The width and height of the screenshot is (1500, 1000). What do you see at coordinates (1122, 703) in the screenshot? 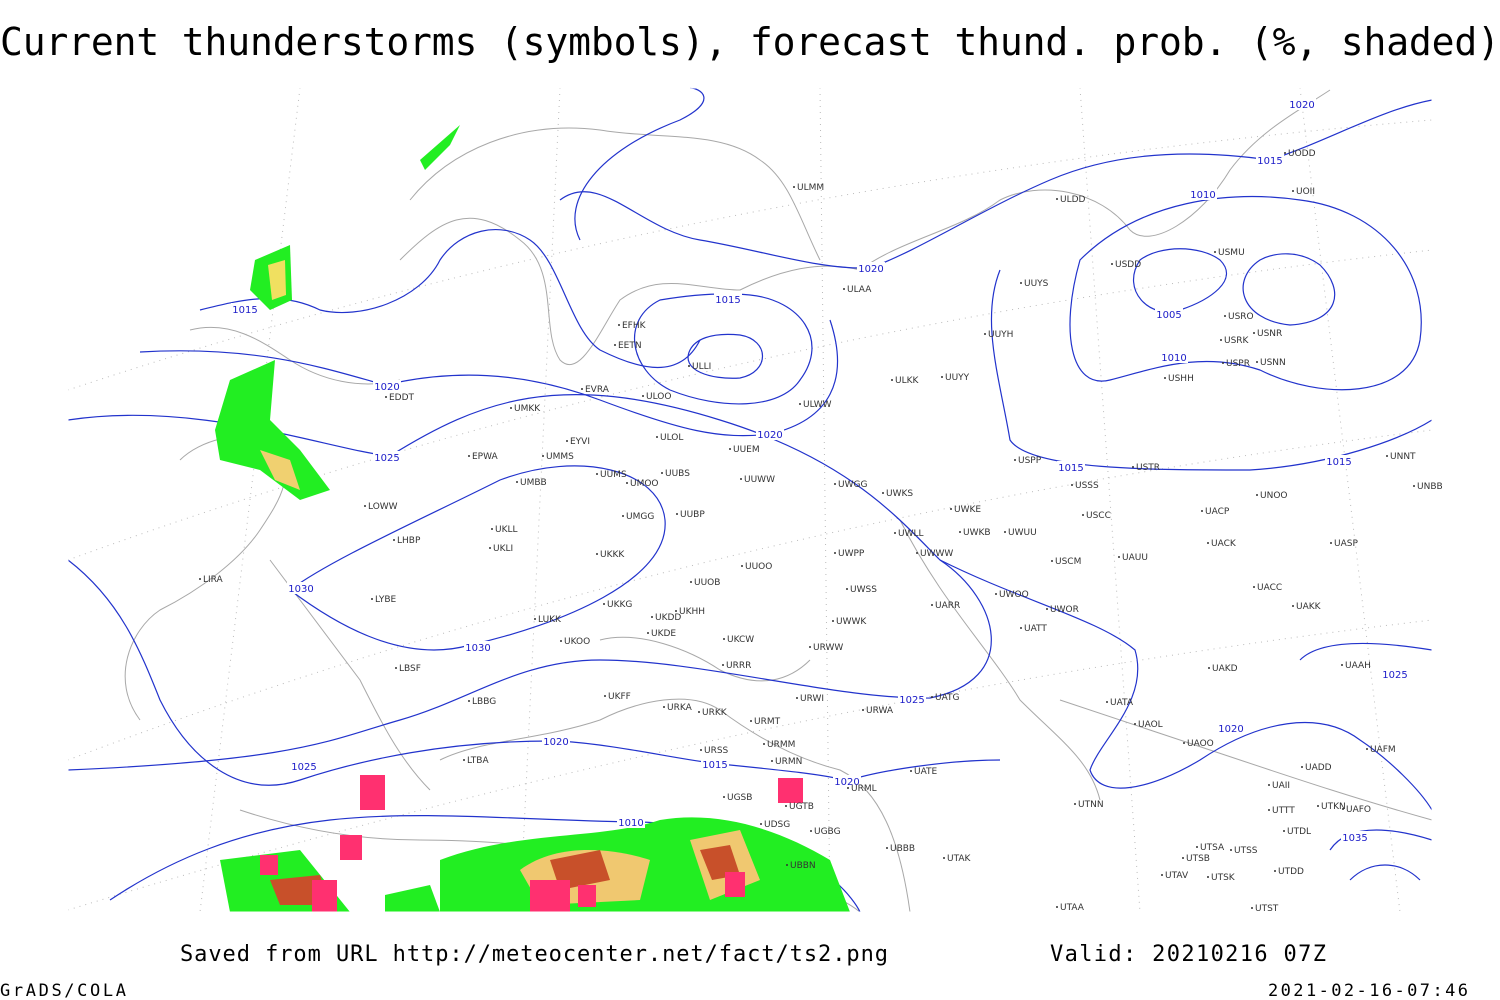
I see `station-label: UATA` at bounding box center [1122, 703].